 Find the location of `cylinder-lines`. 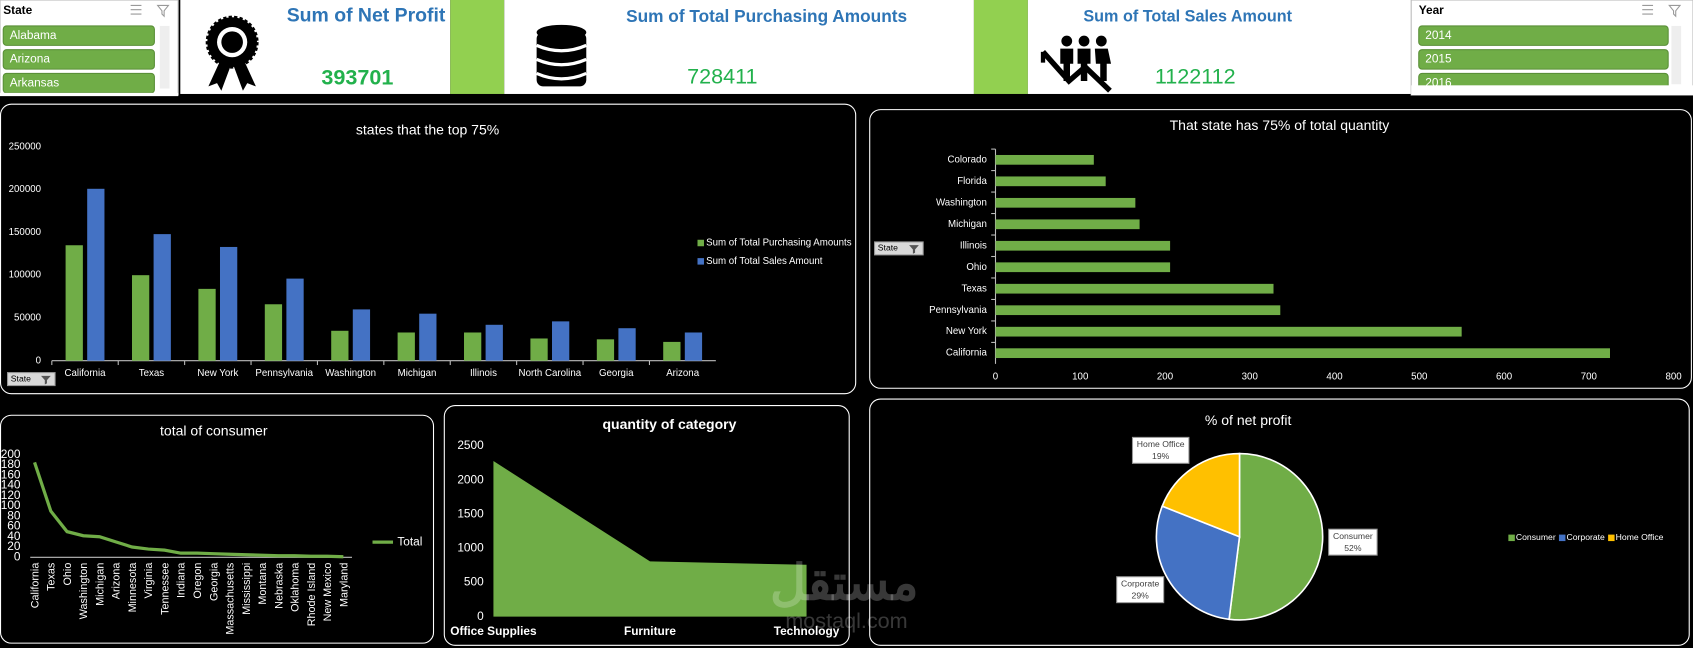

cylinder-lines is located at coordinates (561, 62).